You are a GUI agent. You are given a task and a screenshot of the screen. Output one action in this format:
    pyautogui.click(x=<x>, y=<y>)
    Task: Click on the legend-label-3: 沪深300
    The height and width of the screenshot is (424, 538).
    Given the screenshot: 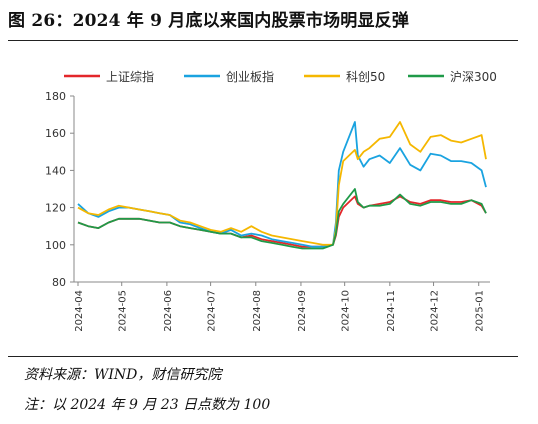 What is the action you would take?
    pyautogui.click(x=473, y=77)
    